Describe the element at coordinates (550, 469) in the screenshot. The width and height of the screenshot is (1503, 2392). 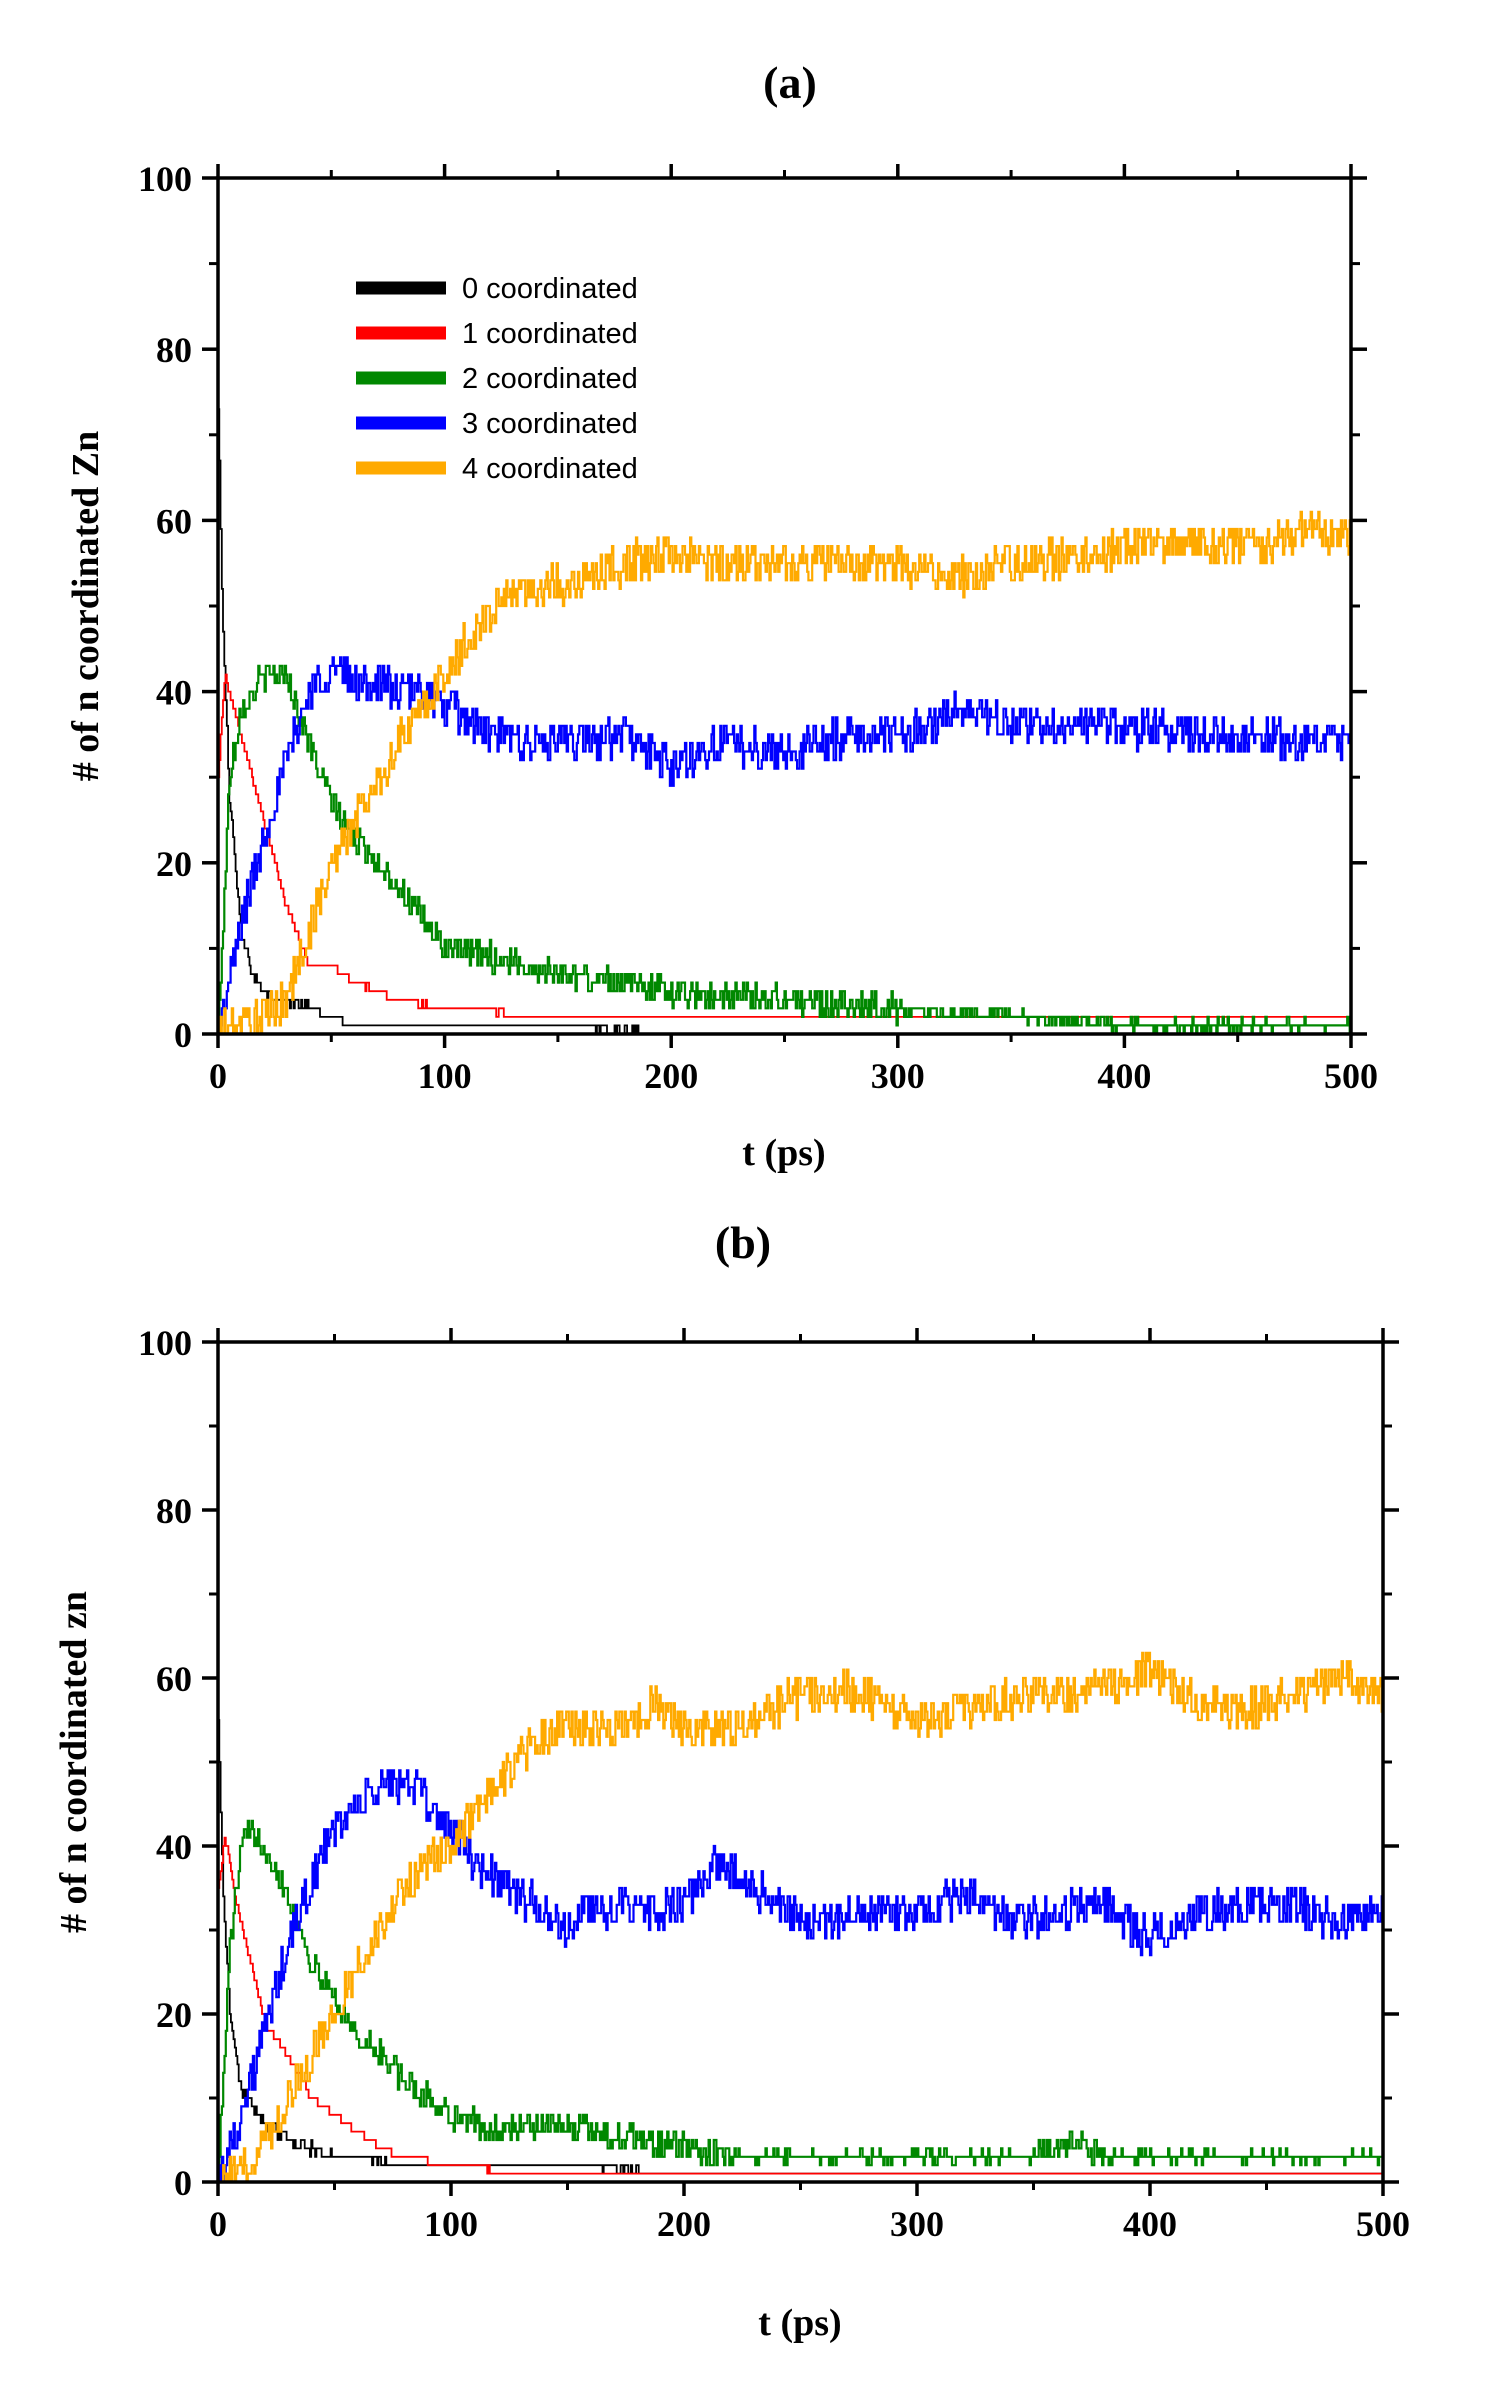
I see `legend-label: 4 coordinated` at that location.